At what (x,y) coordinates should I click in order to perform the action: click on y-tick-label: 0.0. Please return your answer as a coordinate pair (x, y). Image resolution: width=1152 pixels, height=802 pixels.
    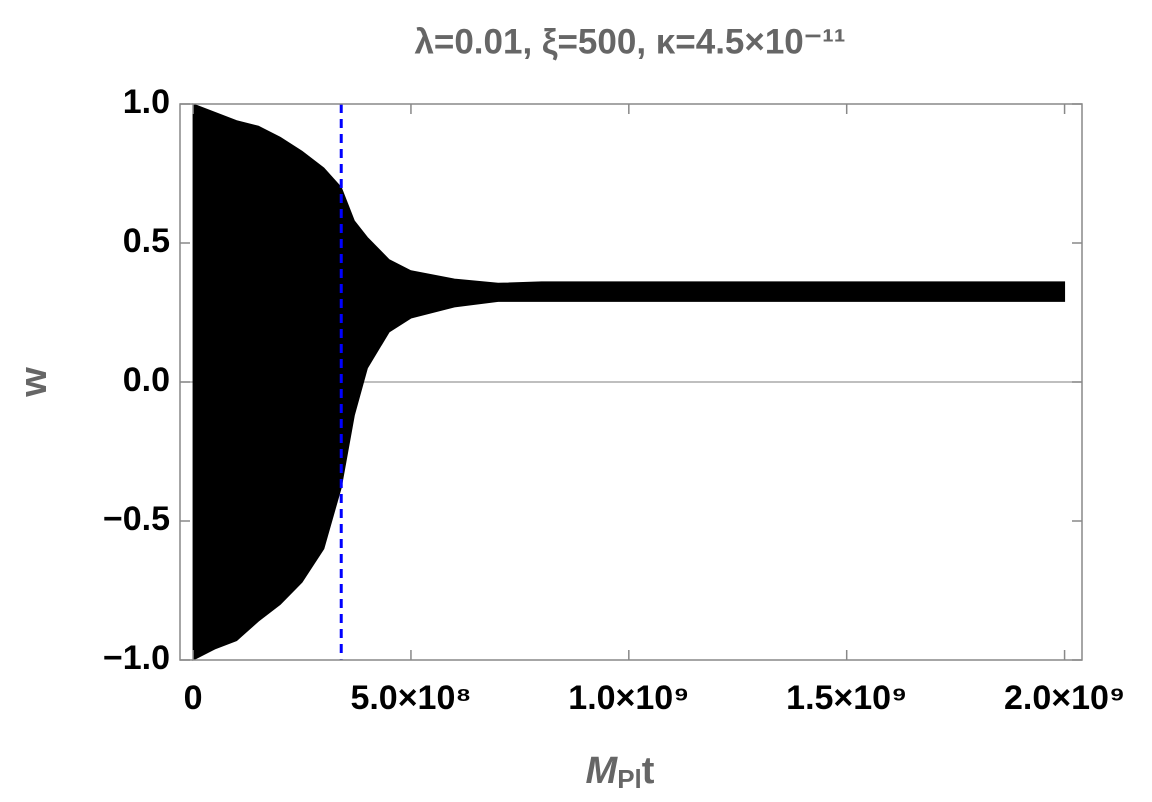
    Looking at the image, I should click on (146, 380).